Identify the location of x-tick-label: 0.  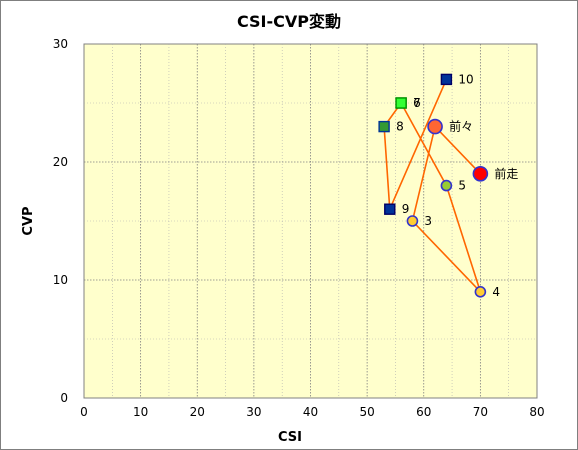
(84, 412).